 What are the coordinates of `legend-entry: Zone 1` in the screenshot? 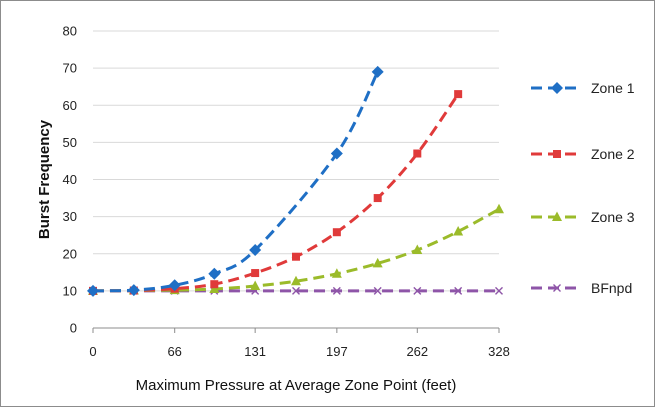 It's located at (583, 88).